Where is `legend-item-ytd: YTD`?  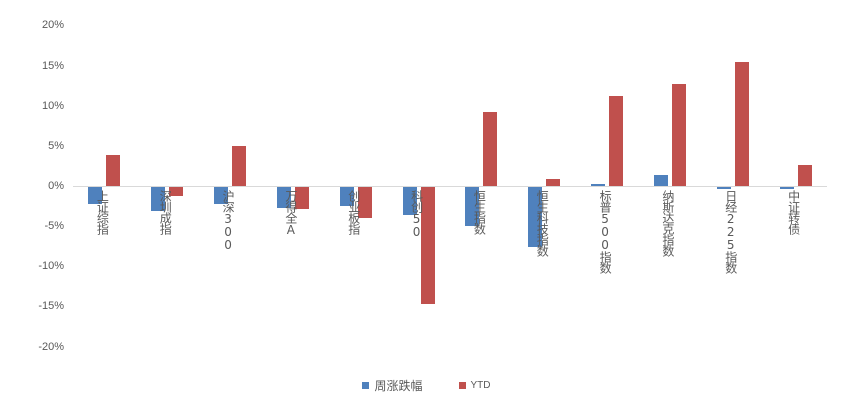
legend-item-ytd: YTD is located at coordinates (474, 385).